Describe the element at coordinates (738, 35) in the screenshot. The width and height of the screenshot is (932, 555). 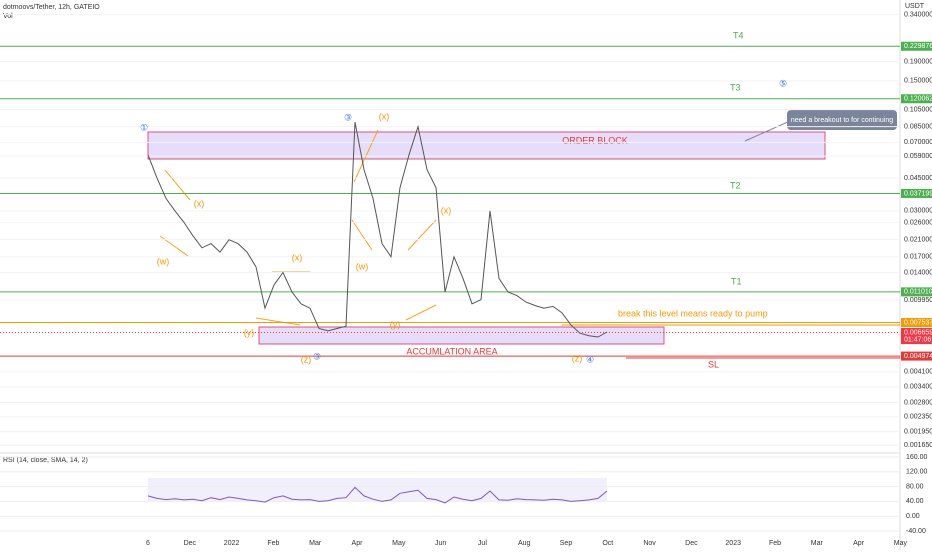
I see `target: T4` at that location.